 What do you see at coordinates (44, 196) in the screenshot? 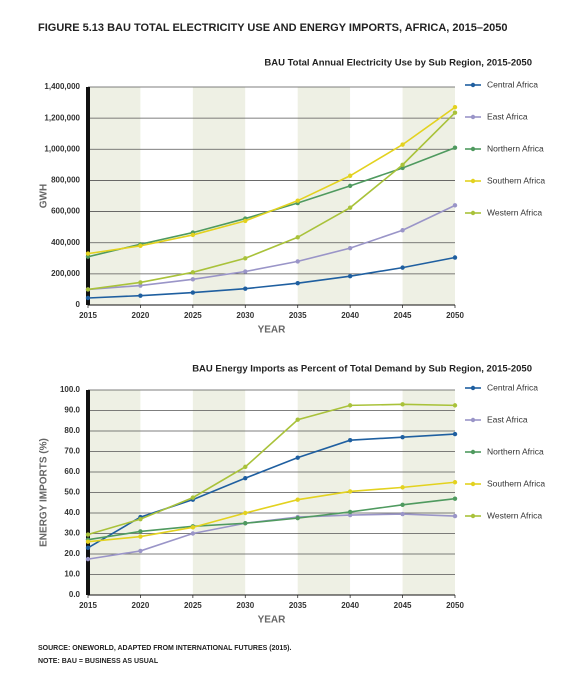
I see `y-axis-title: GWH` at bounding box center [44, 196].